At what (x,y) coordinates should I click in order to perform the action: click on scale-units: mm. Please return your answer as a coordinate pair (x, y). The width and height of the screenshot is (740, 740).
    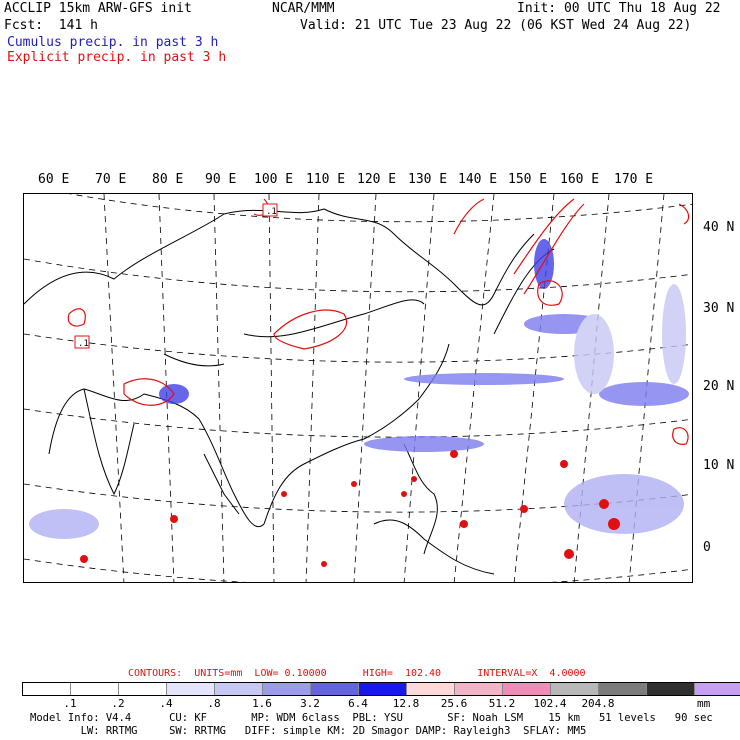
    Looking at the image, I should click on (704, 703).